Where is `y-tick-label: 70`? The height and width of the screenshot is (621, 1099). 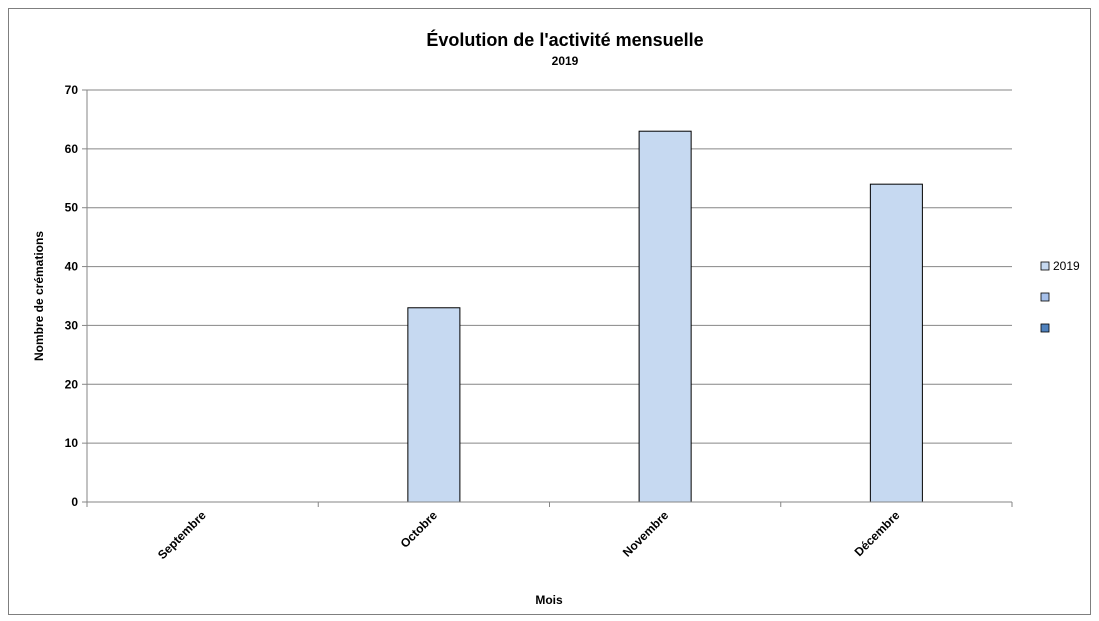
y-tick-label: 70 is located at coordinates (72, 90).